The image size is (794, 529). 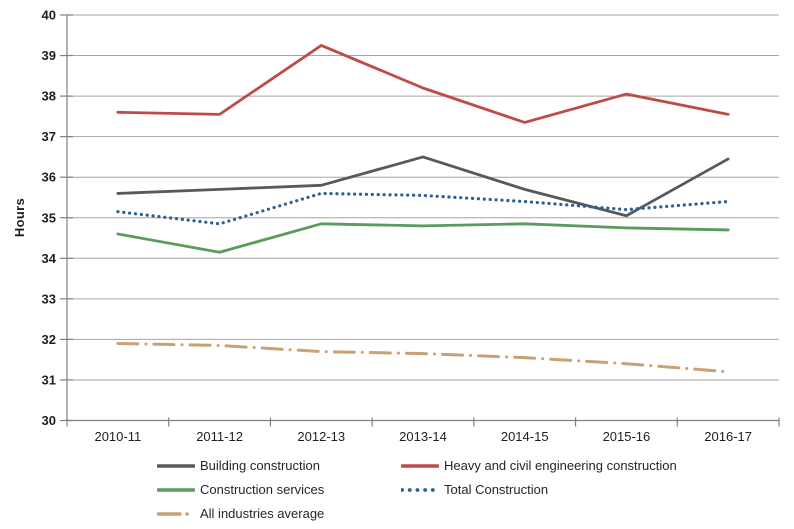 What do you see at coordinates (262, 513) in the screenshot?
I see `legend-label-all-industries-average: All industries average` at bounding box center [262, 513].